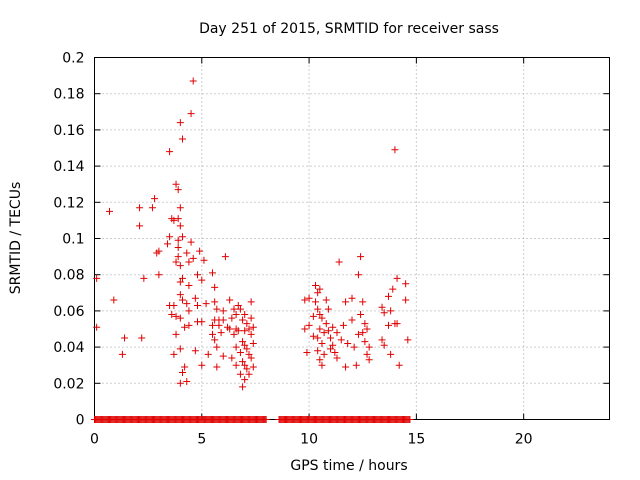 This screenshot has width=640, height=480. Describe the element at coordinates (68, 95) in the screenshot. I see `y-tick-label: 0.18` at that location.